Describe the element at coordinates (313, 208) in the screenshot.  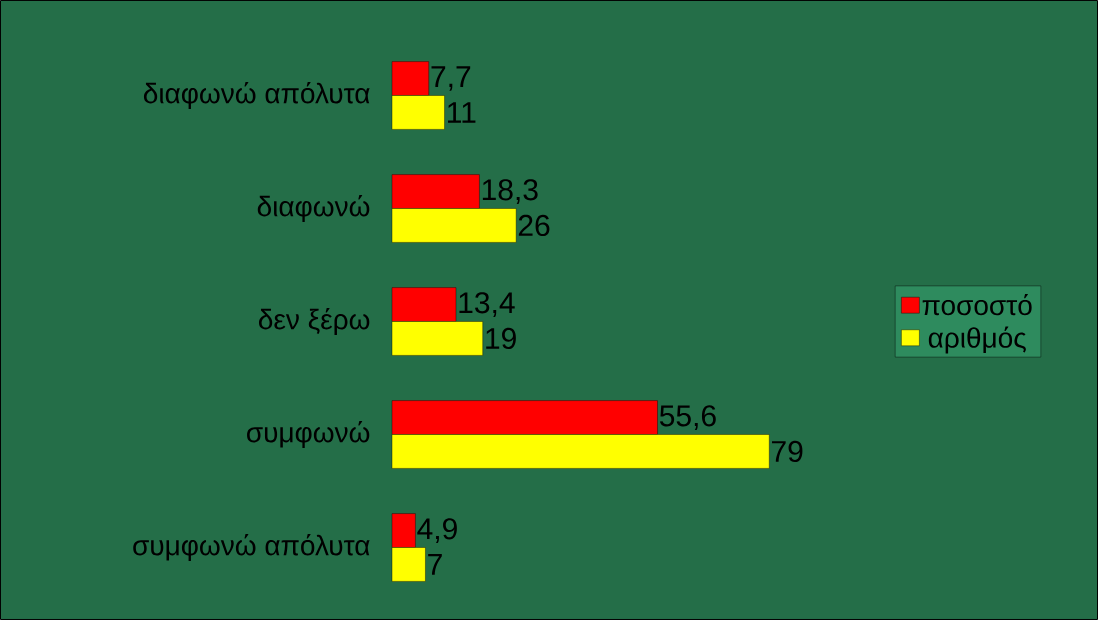
I see `y-tick-label: διαφωνώ` at that location.